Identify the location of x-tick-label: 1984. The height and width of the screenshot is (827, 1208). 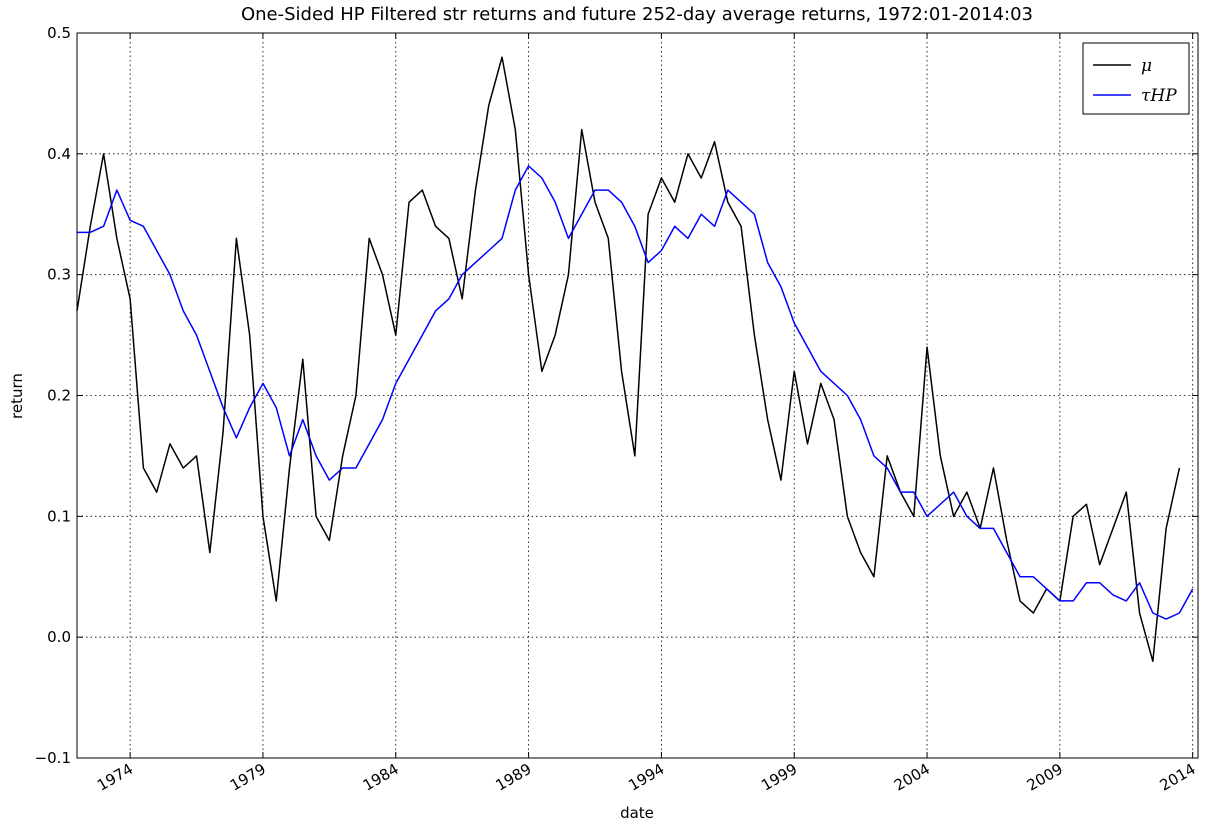
(381, 777).